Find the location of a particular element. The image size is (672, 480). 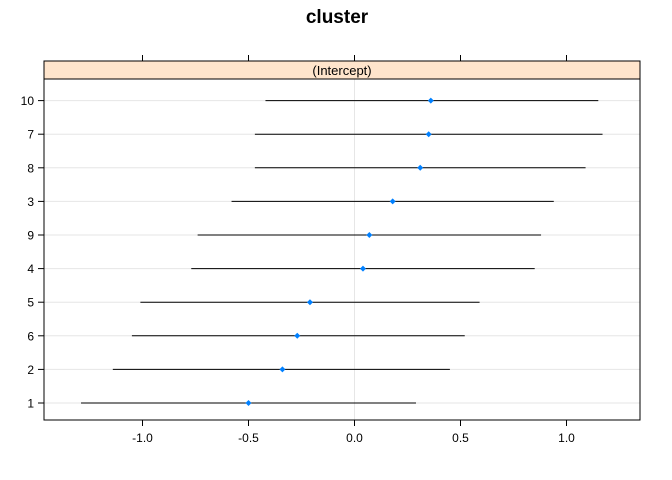

y-tick-label: 9 is located at coordinates (30, 236).